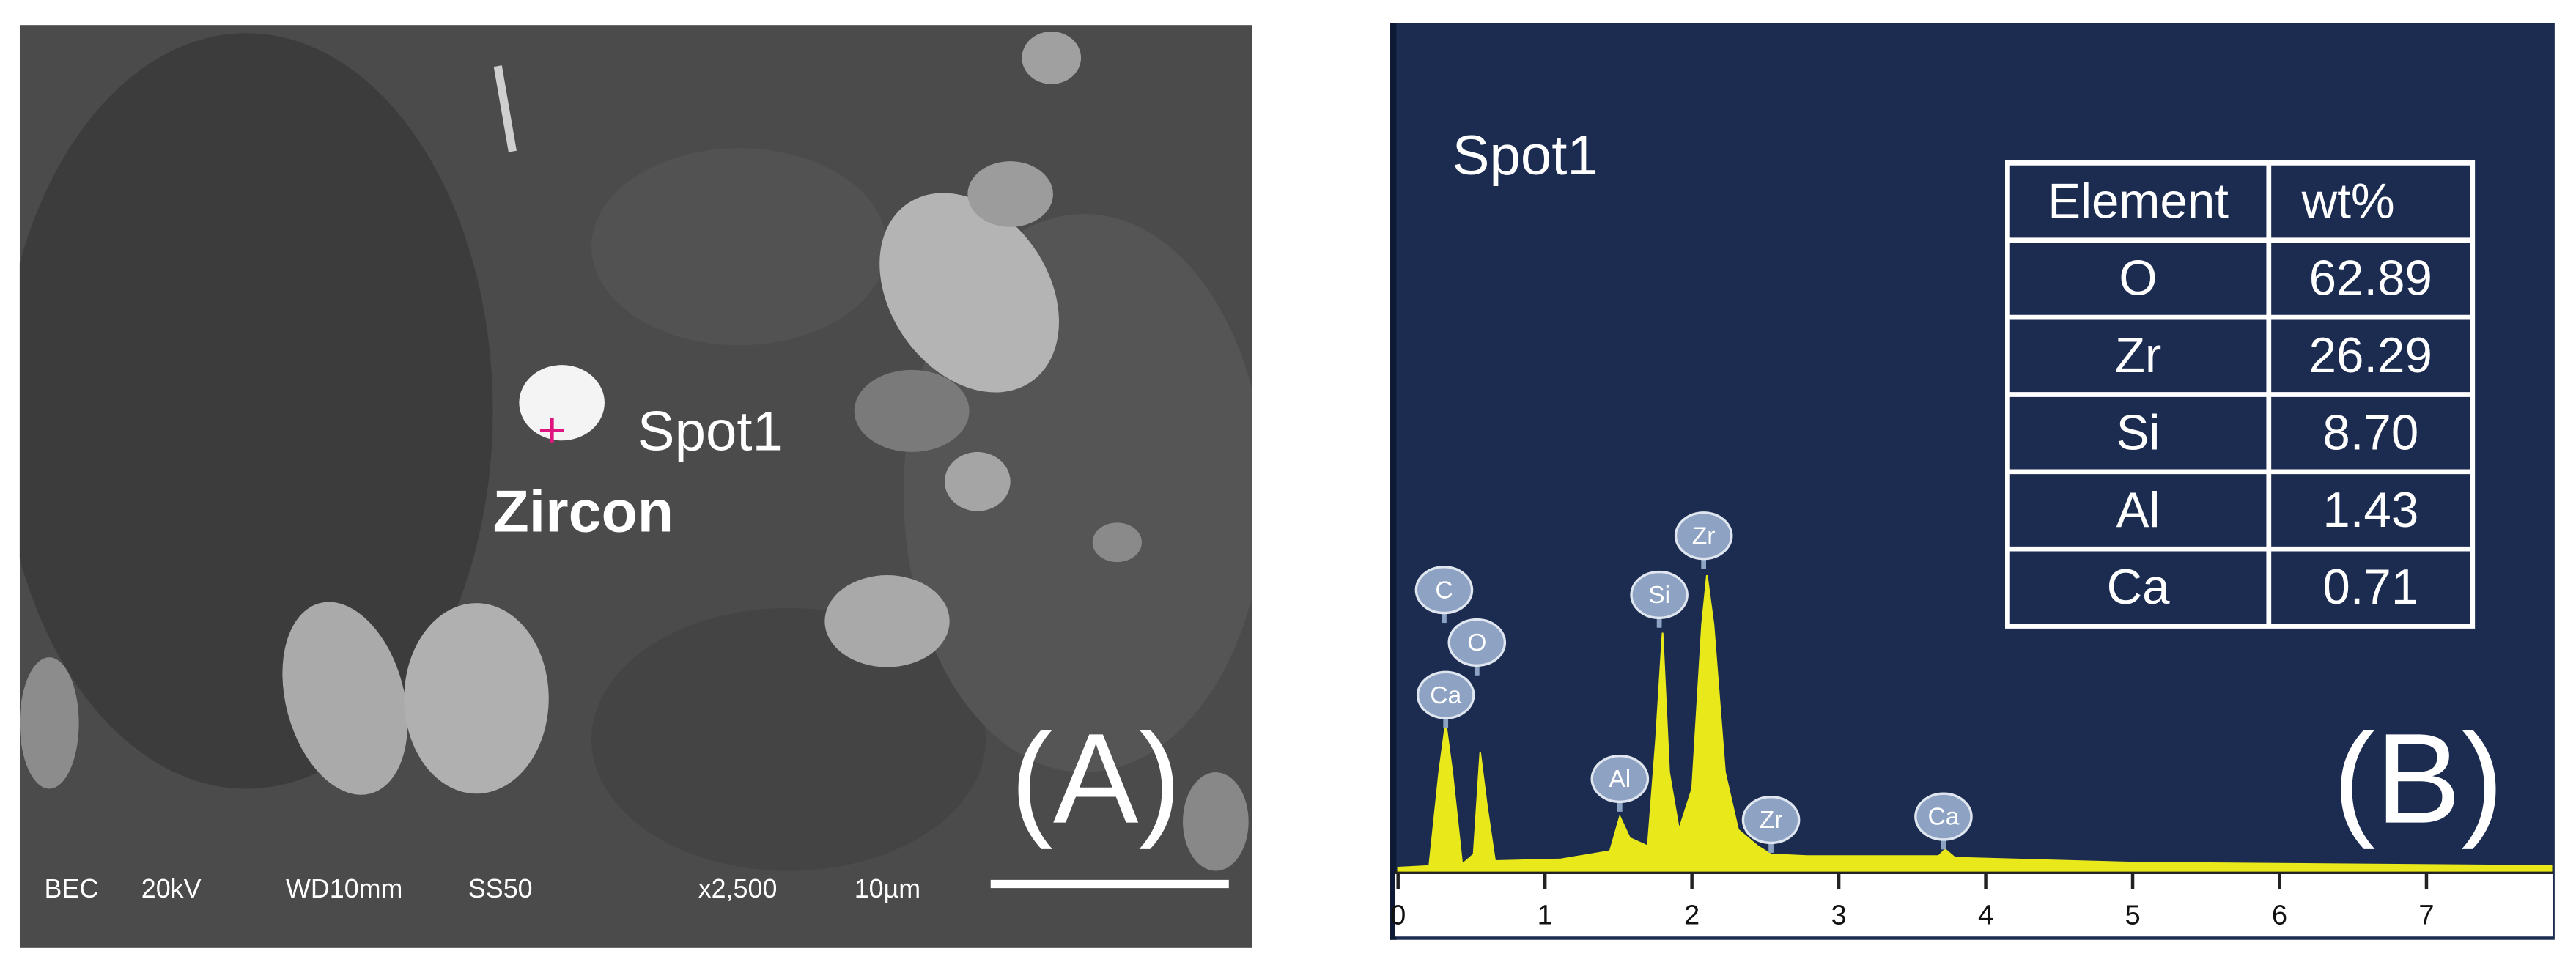 The height and width of the screenshot is (973, 2576). Describe the element at coordinates (1985, 915) in the screenshot. I see `x-tick-label: 4` at that location.